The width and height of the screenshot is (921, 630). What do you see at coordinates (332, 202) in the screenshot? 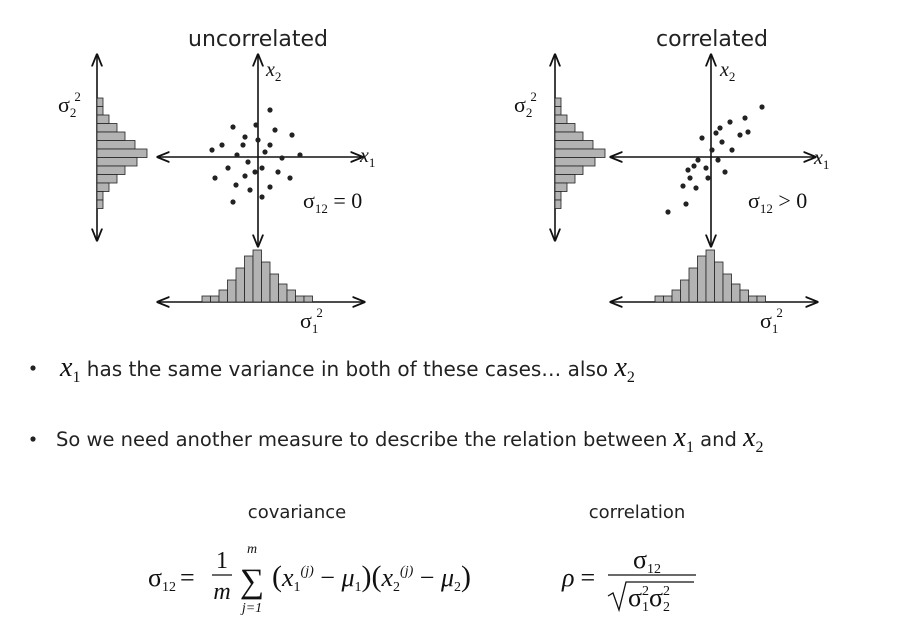
I see `relation-label: σ12 = 0` at bounding box center [332, 202].